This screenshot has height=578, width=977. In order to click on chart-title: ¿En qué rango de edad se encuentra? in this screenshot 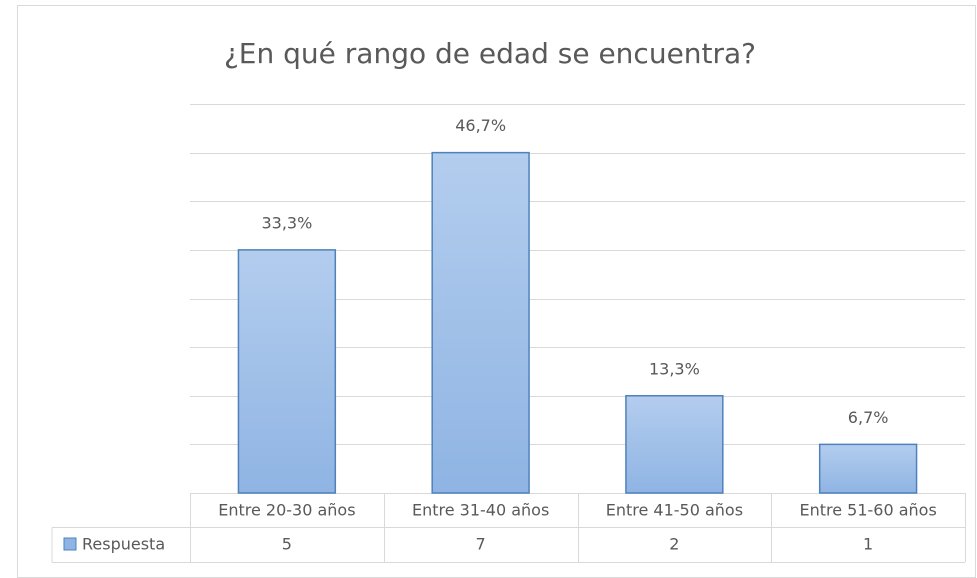, I will do `click(490, 53)`.